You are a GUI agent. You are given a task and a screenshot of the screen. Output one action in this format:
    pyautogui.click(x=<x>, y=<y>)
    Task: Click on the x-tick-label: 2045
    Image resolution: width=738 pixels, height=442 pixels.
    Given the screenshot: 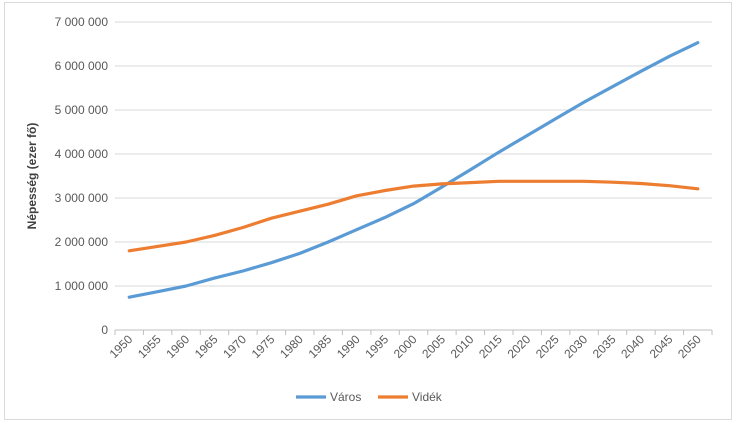 What is the action you would take?
    pyautogui.click(x=661, y=346)
    